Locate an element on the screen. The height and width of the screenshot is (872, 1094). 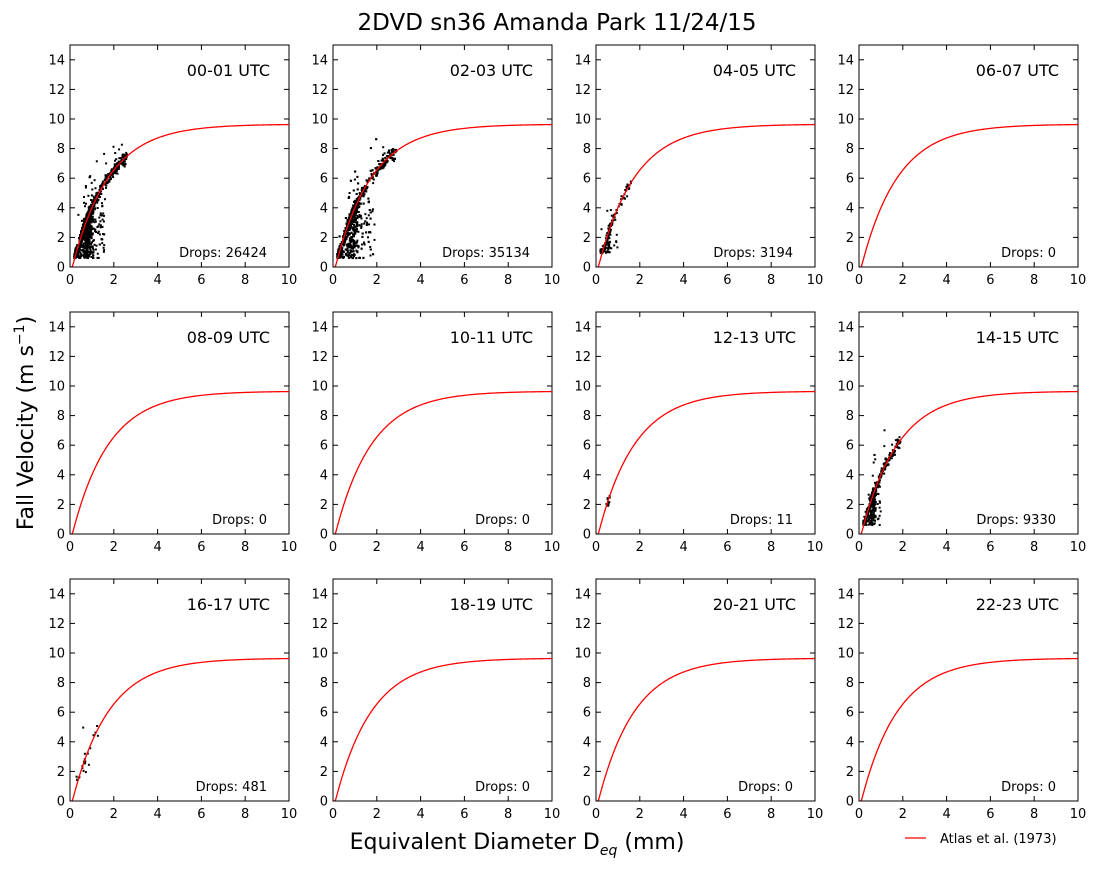
y-axis-label-main: Fall Velocity (m s is located at coordinates (26, 437).